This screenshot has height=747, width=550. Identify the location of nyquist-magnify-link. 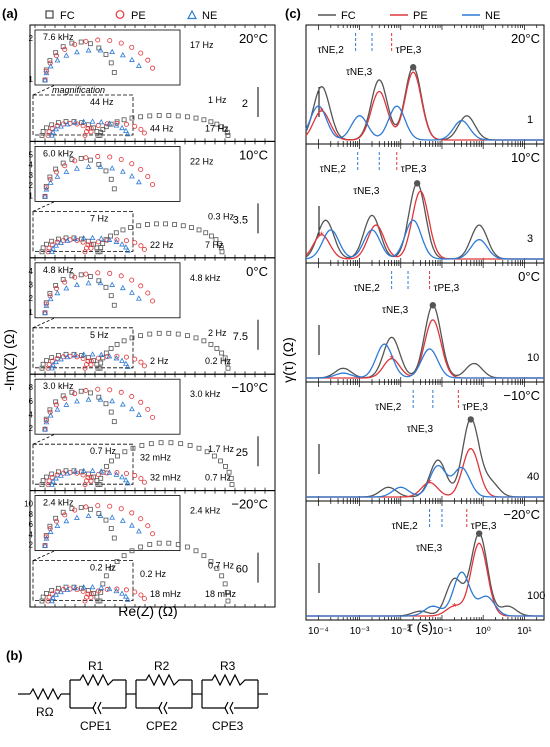
(44, 90).